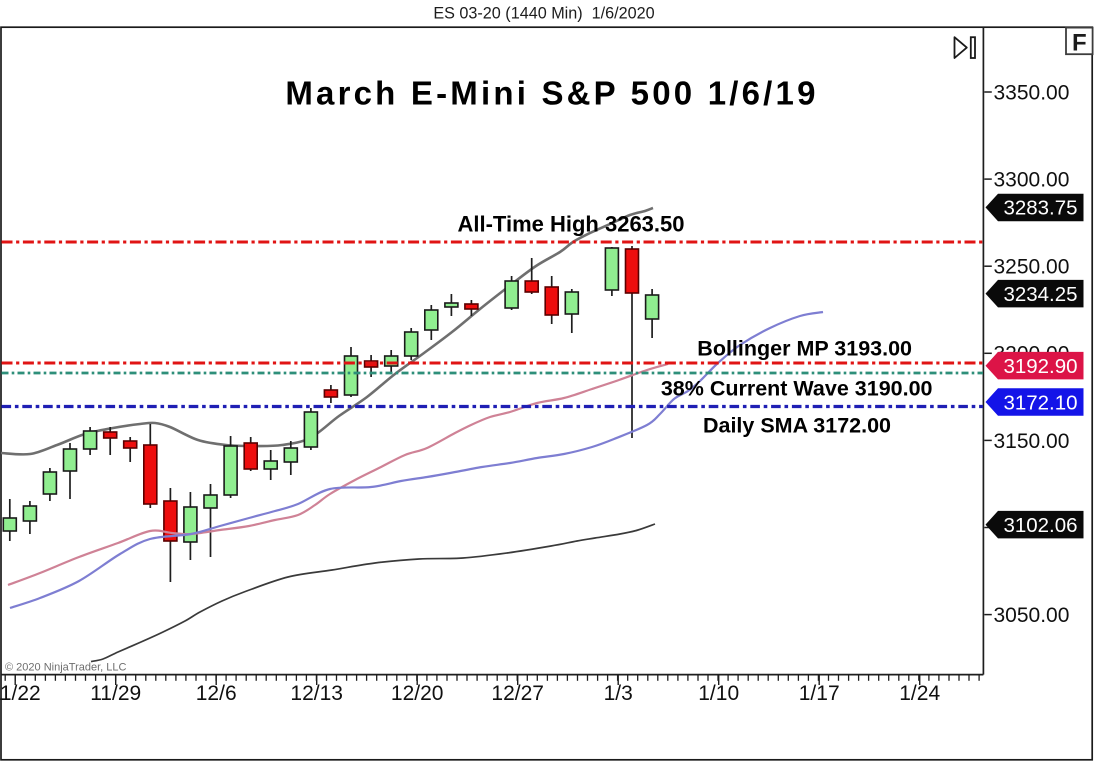 The width and height of the screenshot is (1094, 767). I want to click on svg-text: 3192.90, so click(1040, 366).